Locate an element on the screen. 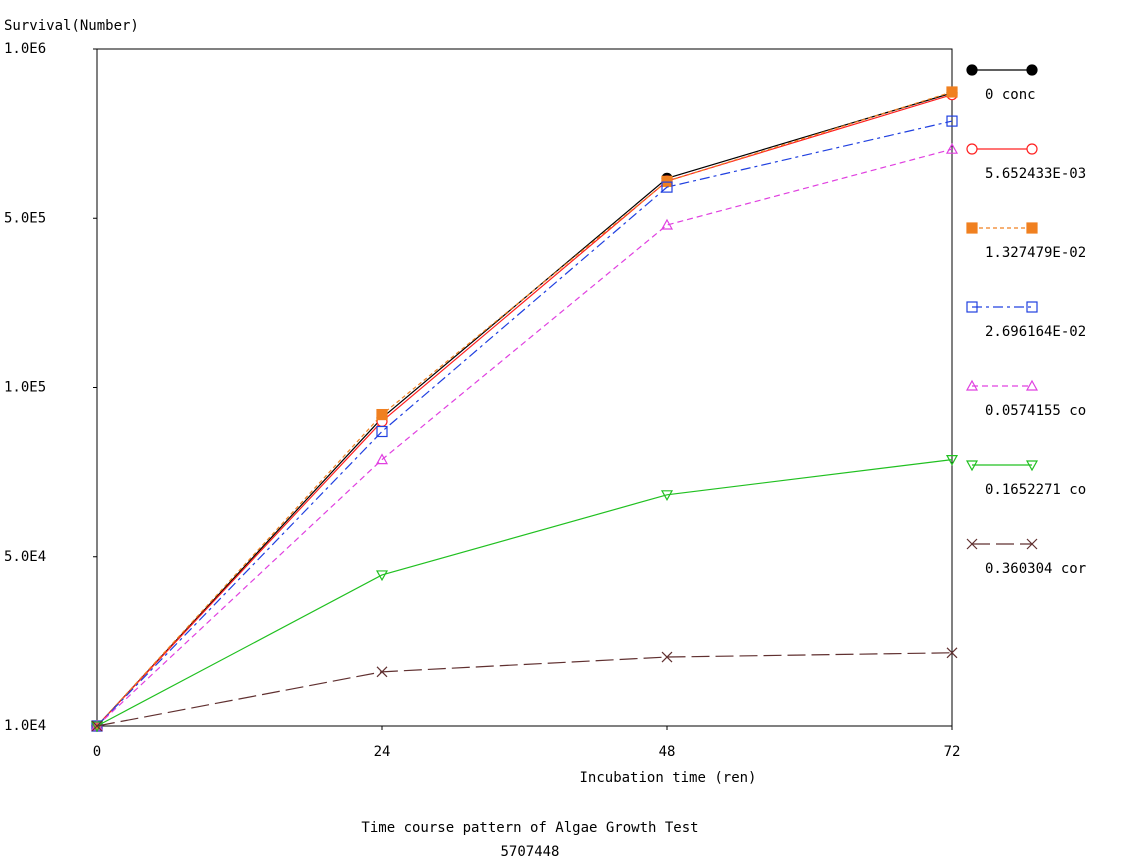  y-tick-label: 5.0E5 is located at coordinates (25, 218).